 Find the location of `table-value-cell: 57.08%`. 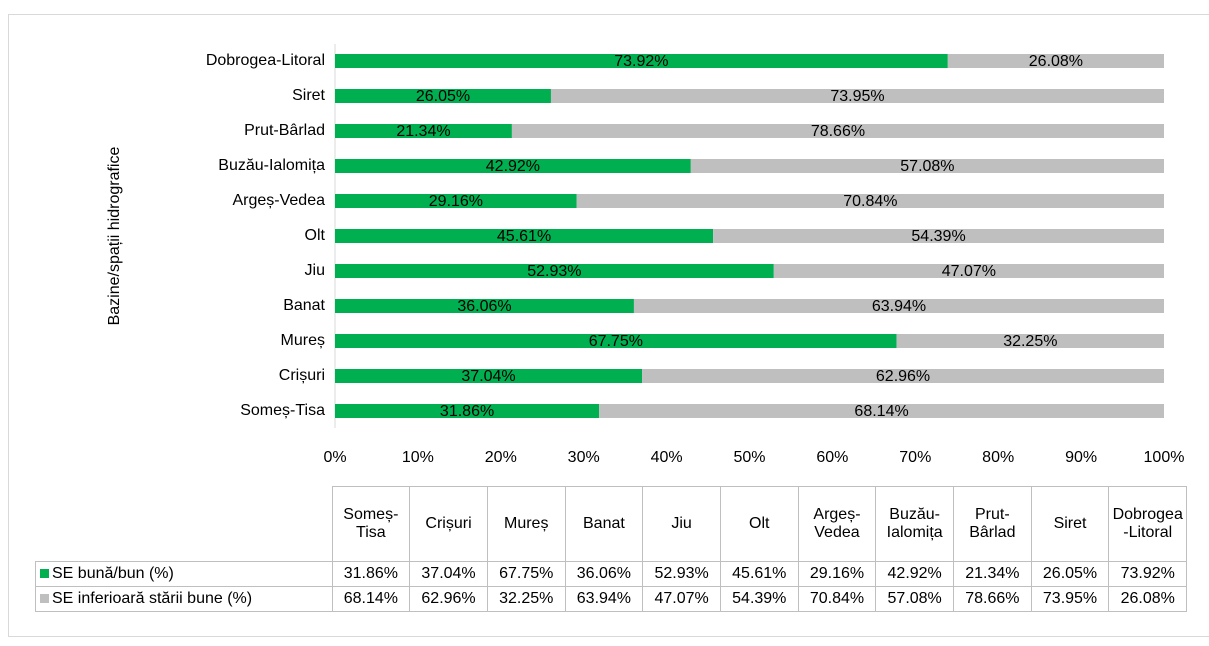

table-value-cell: 57.08% is located at coordinates (914, 599).